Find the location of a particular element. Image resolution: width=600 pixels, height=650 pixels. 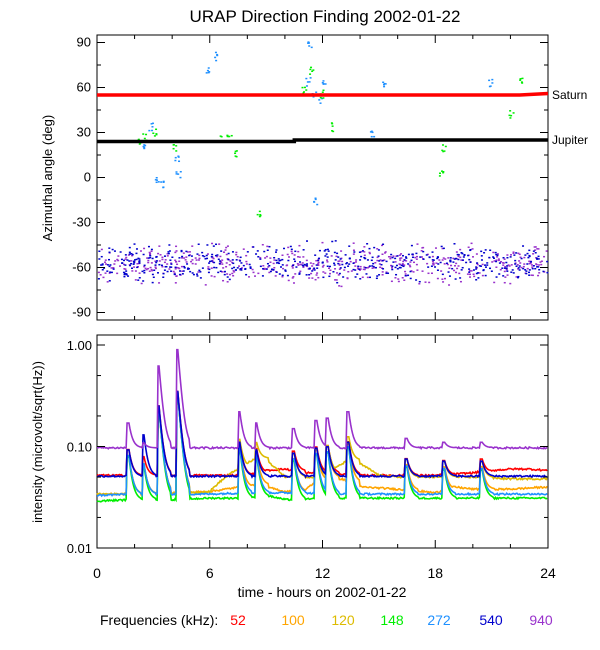

intensity-y-tick-label: 1.00 is located at coordinates (79, 345).